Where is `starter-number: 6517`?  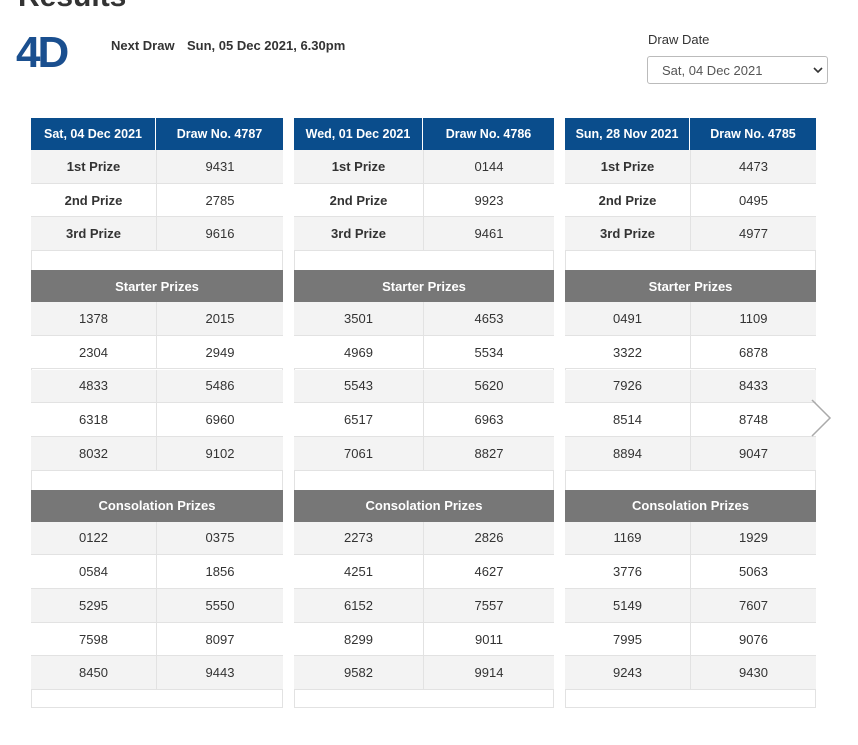
starter-number: 6517 is located at coordinates (358, 420).